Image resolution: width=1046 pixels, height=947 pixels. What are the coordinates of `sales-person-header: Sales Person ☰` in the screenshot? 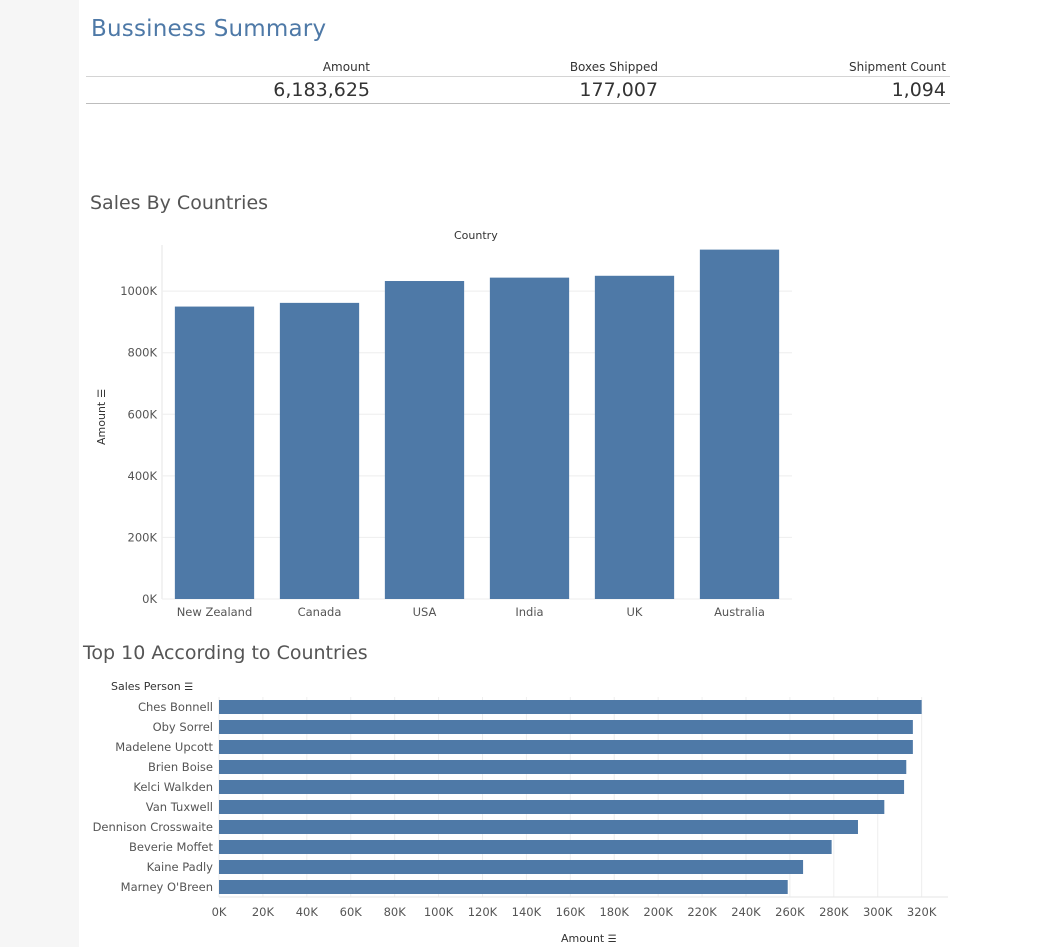 It's located at (152, 686).